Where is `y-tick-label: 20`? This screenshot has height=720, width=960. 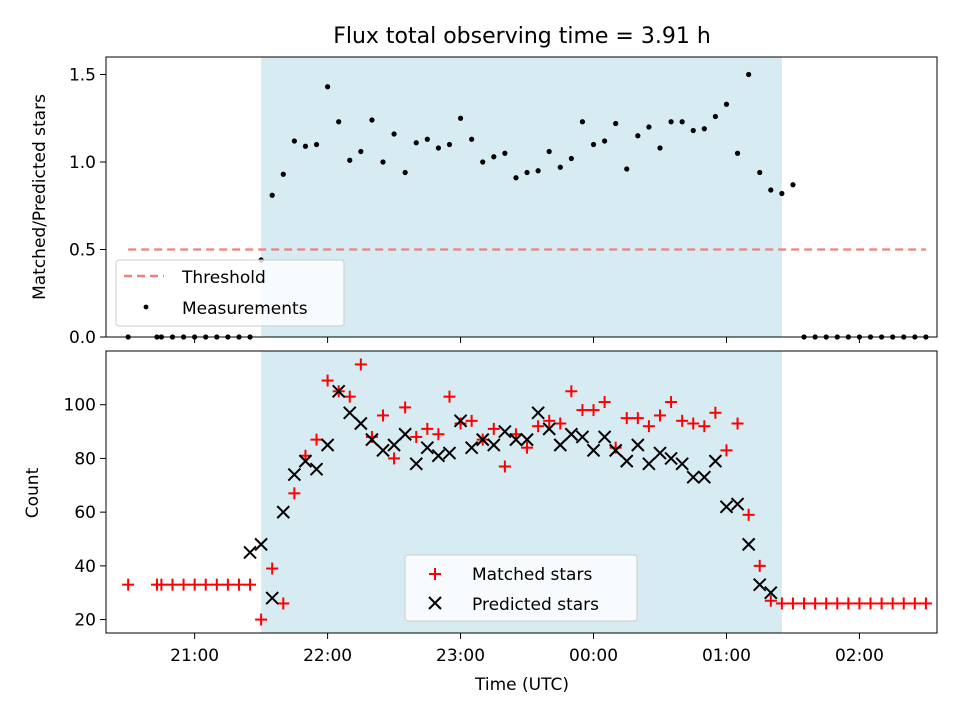
y-tick-label: 20 is located at coordinates (85, 621).